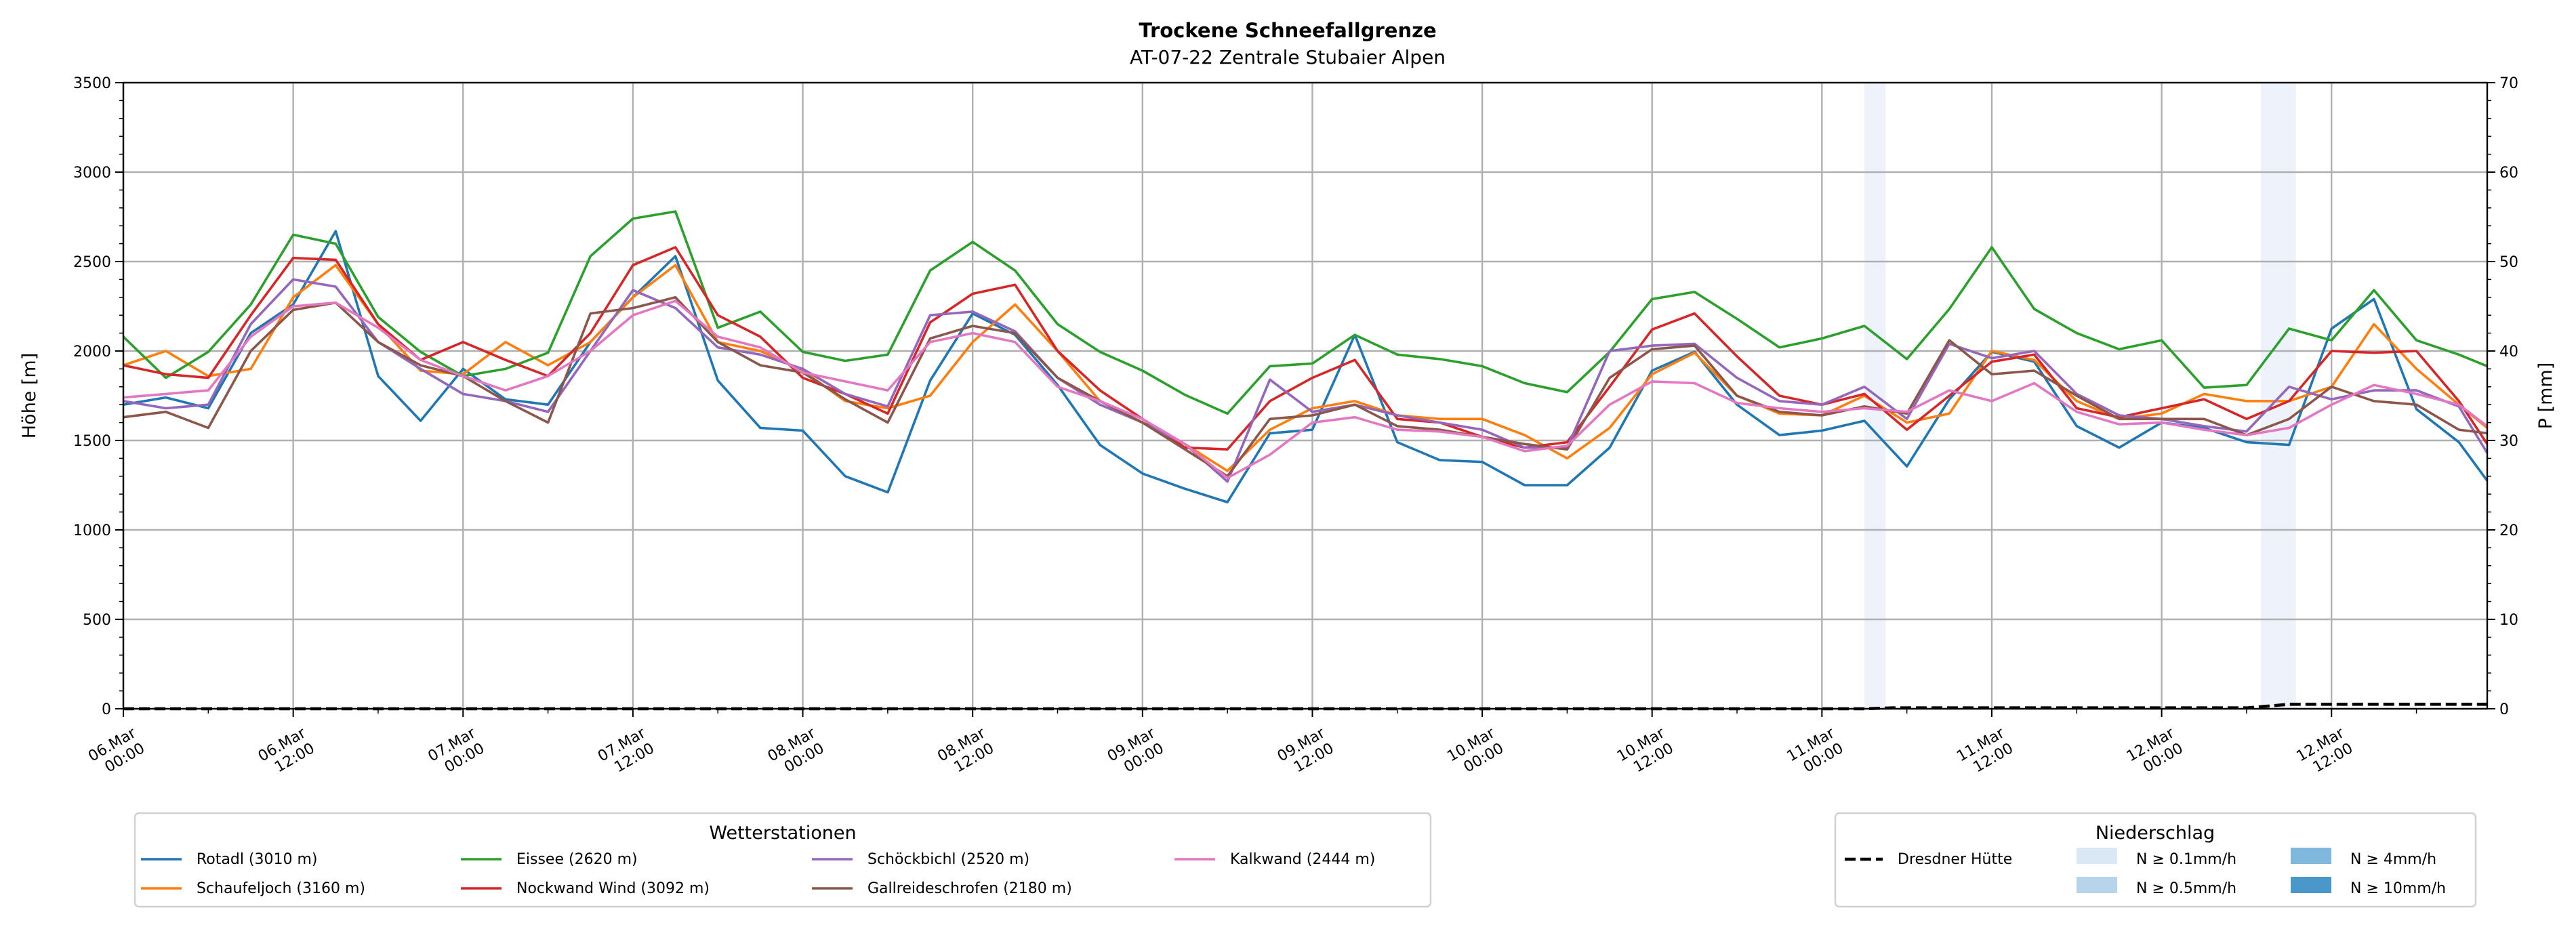  Describe the element at coordinates (1816, 752) in the screenshot. I see `x-tick-label: 11.Mar00:00` at that location.